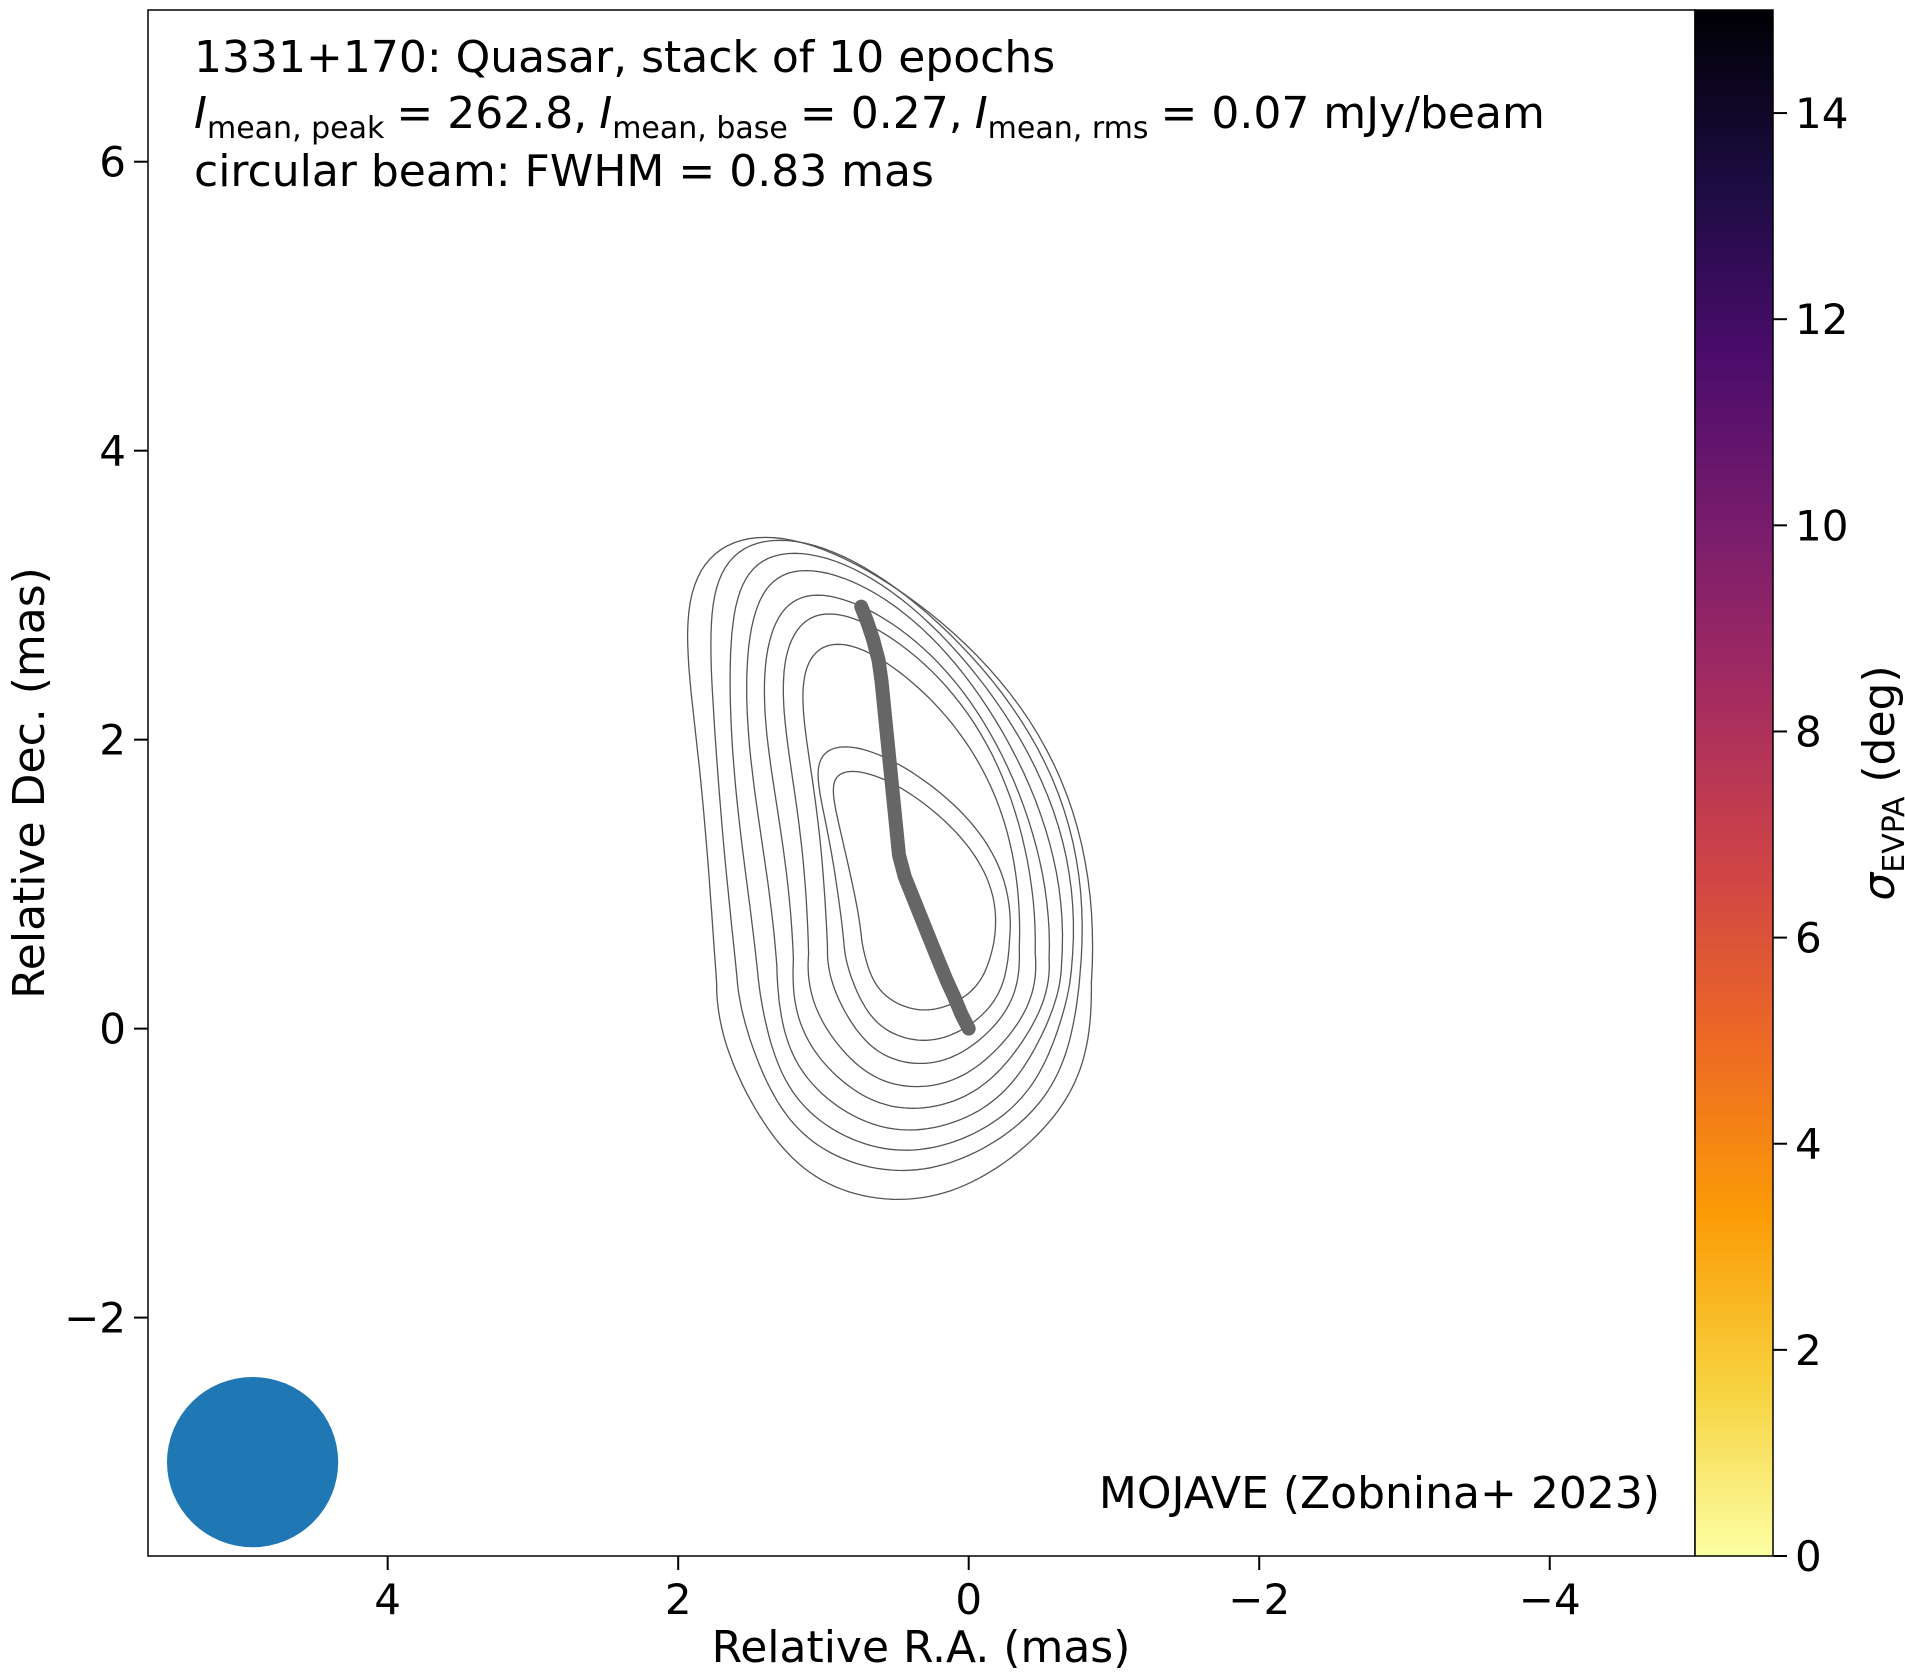 This screenshot has height=1674, width=1905. I want to click on x-axis-ticks: 4 2 0 −2 −4, so click(977, 1590).